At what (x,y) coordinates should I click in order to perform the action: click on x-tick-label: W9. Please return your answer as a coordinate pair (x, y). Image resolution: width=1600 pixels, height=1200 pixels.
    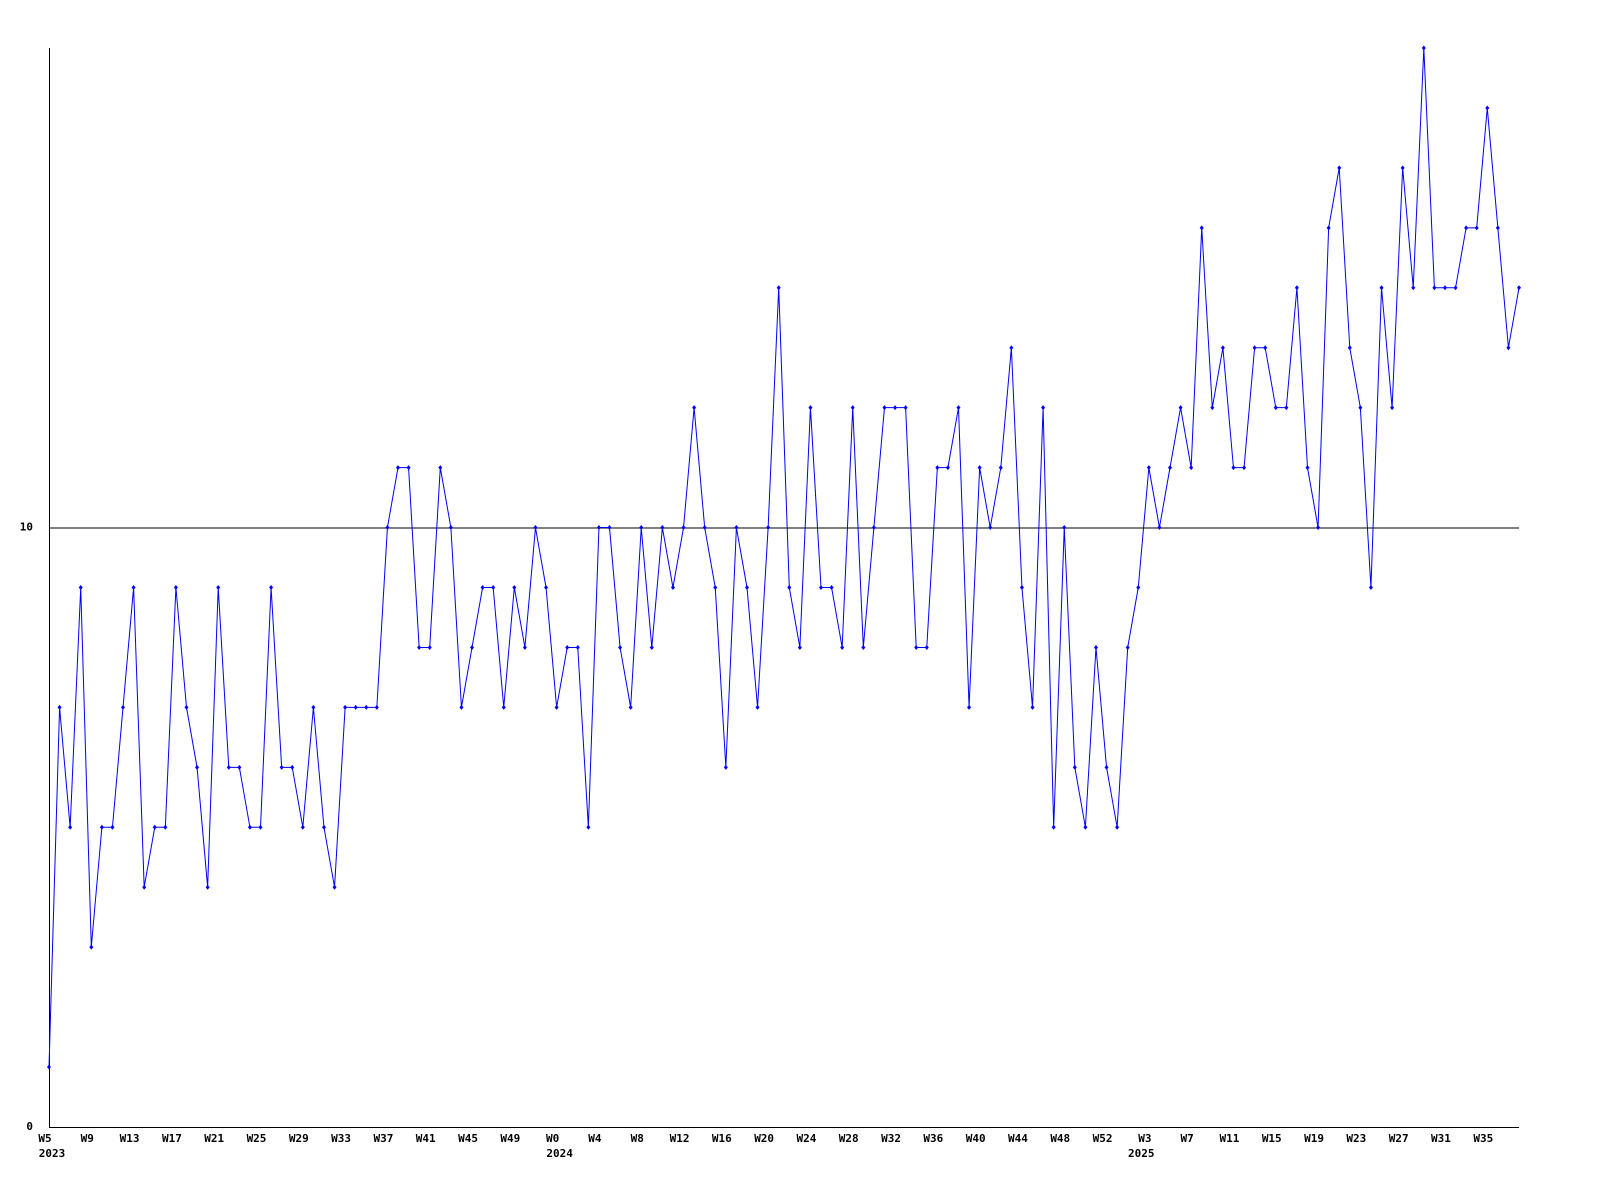
    Looking at the image, I should click on (87, 1138).